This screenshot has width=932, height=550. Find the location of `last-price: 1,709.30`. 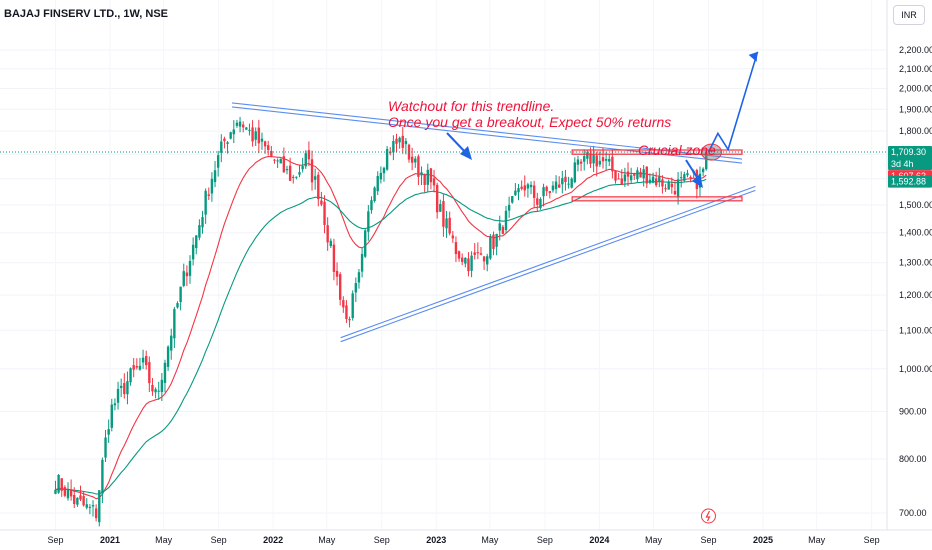

last-price: 1,709.30 is located at coordinates (908, 152).